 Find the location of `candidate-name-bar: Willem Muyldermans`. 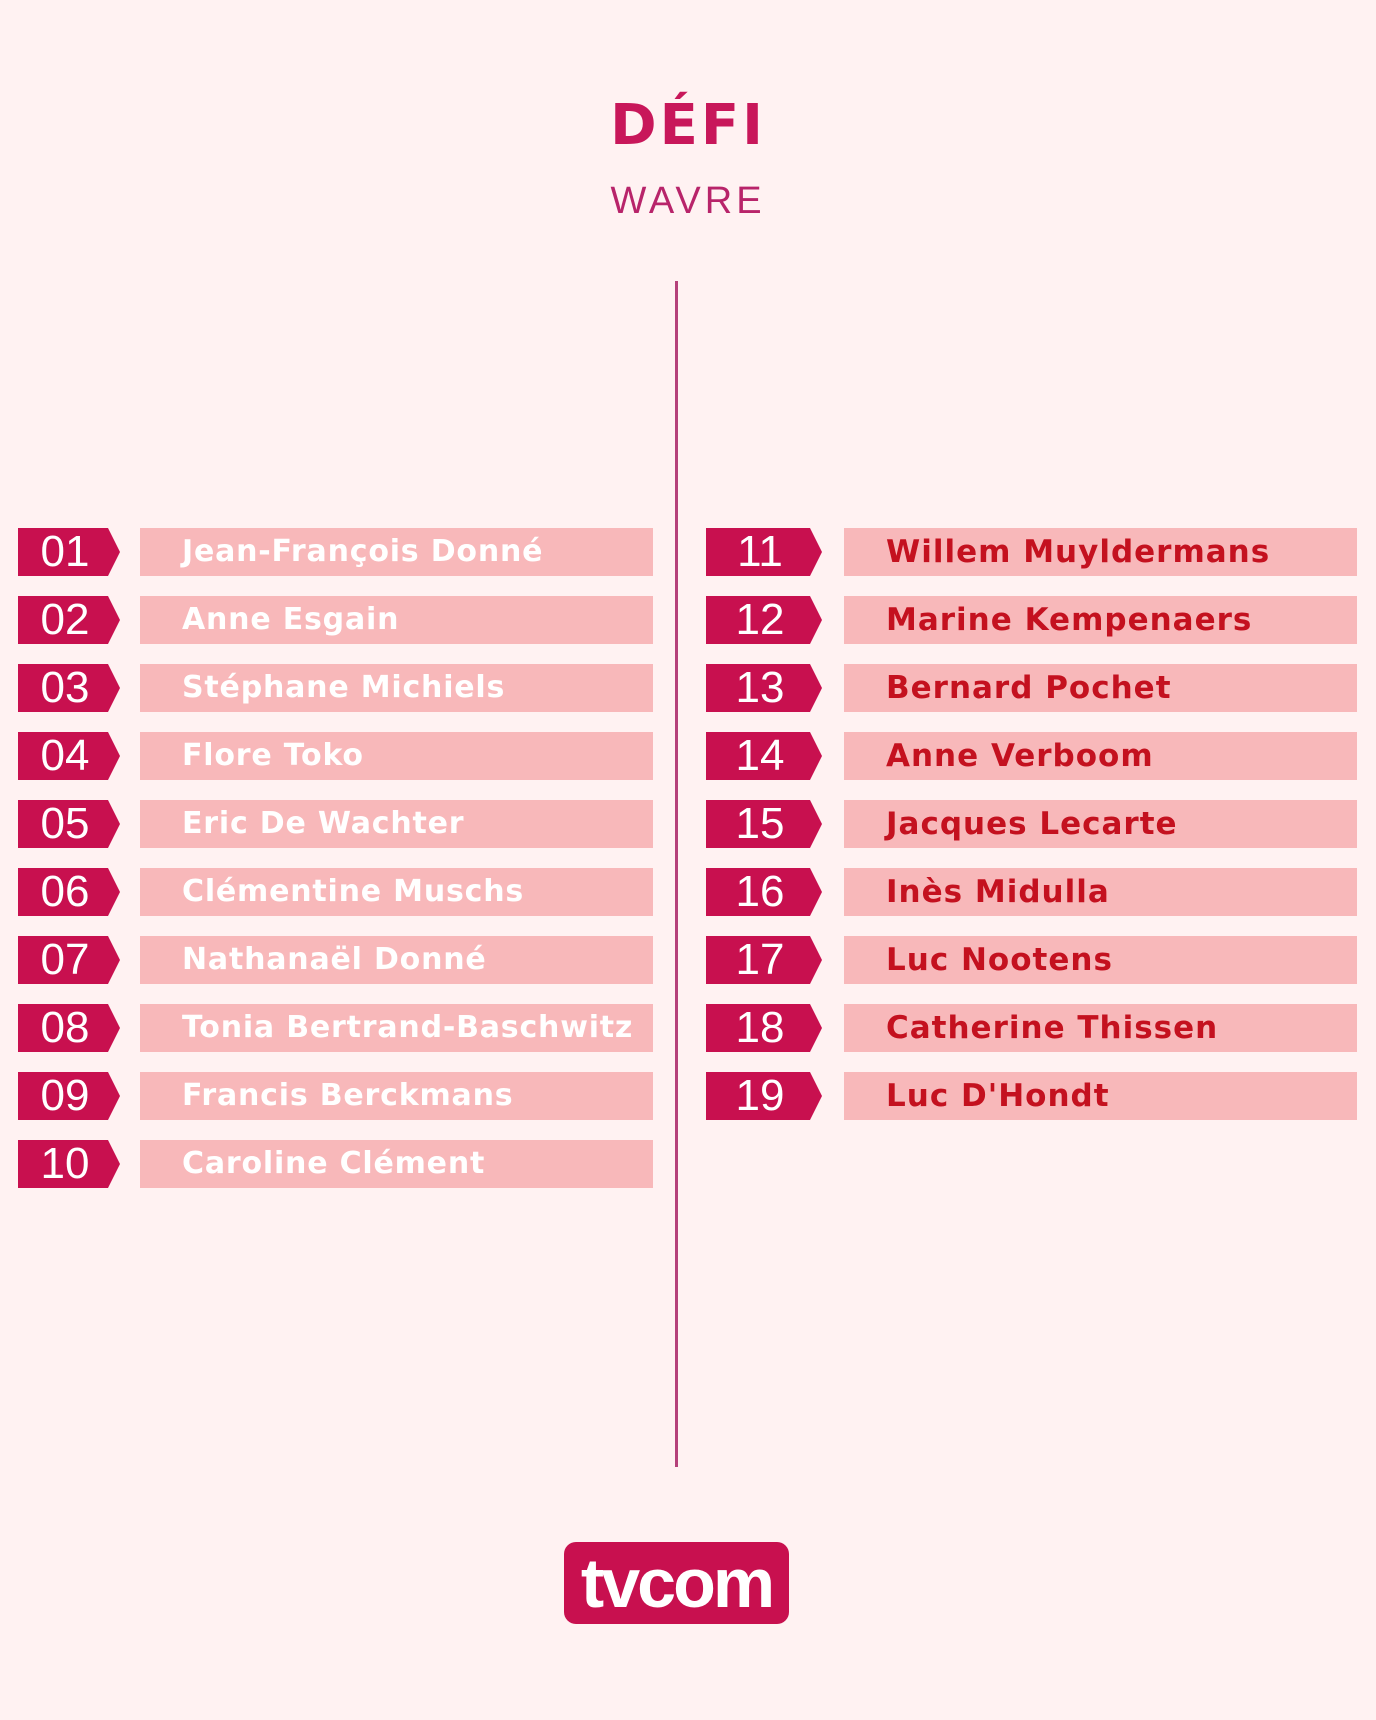

candidate-name-bar: Willem Muyldermans is located at coordinates (1100, 552).